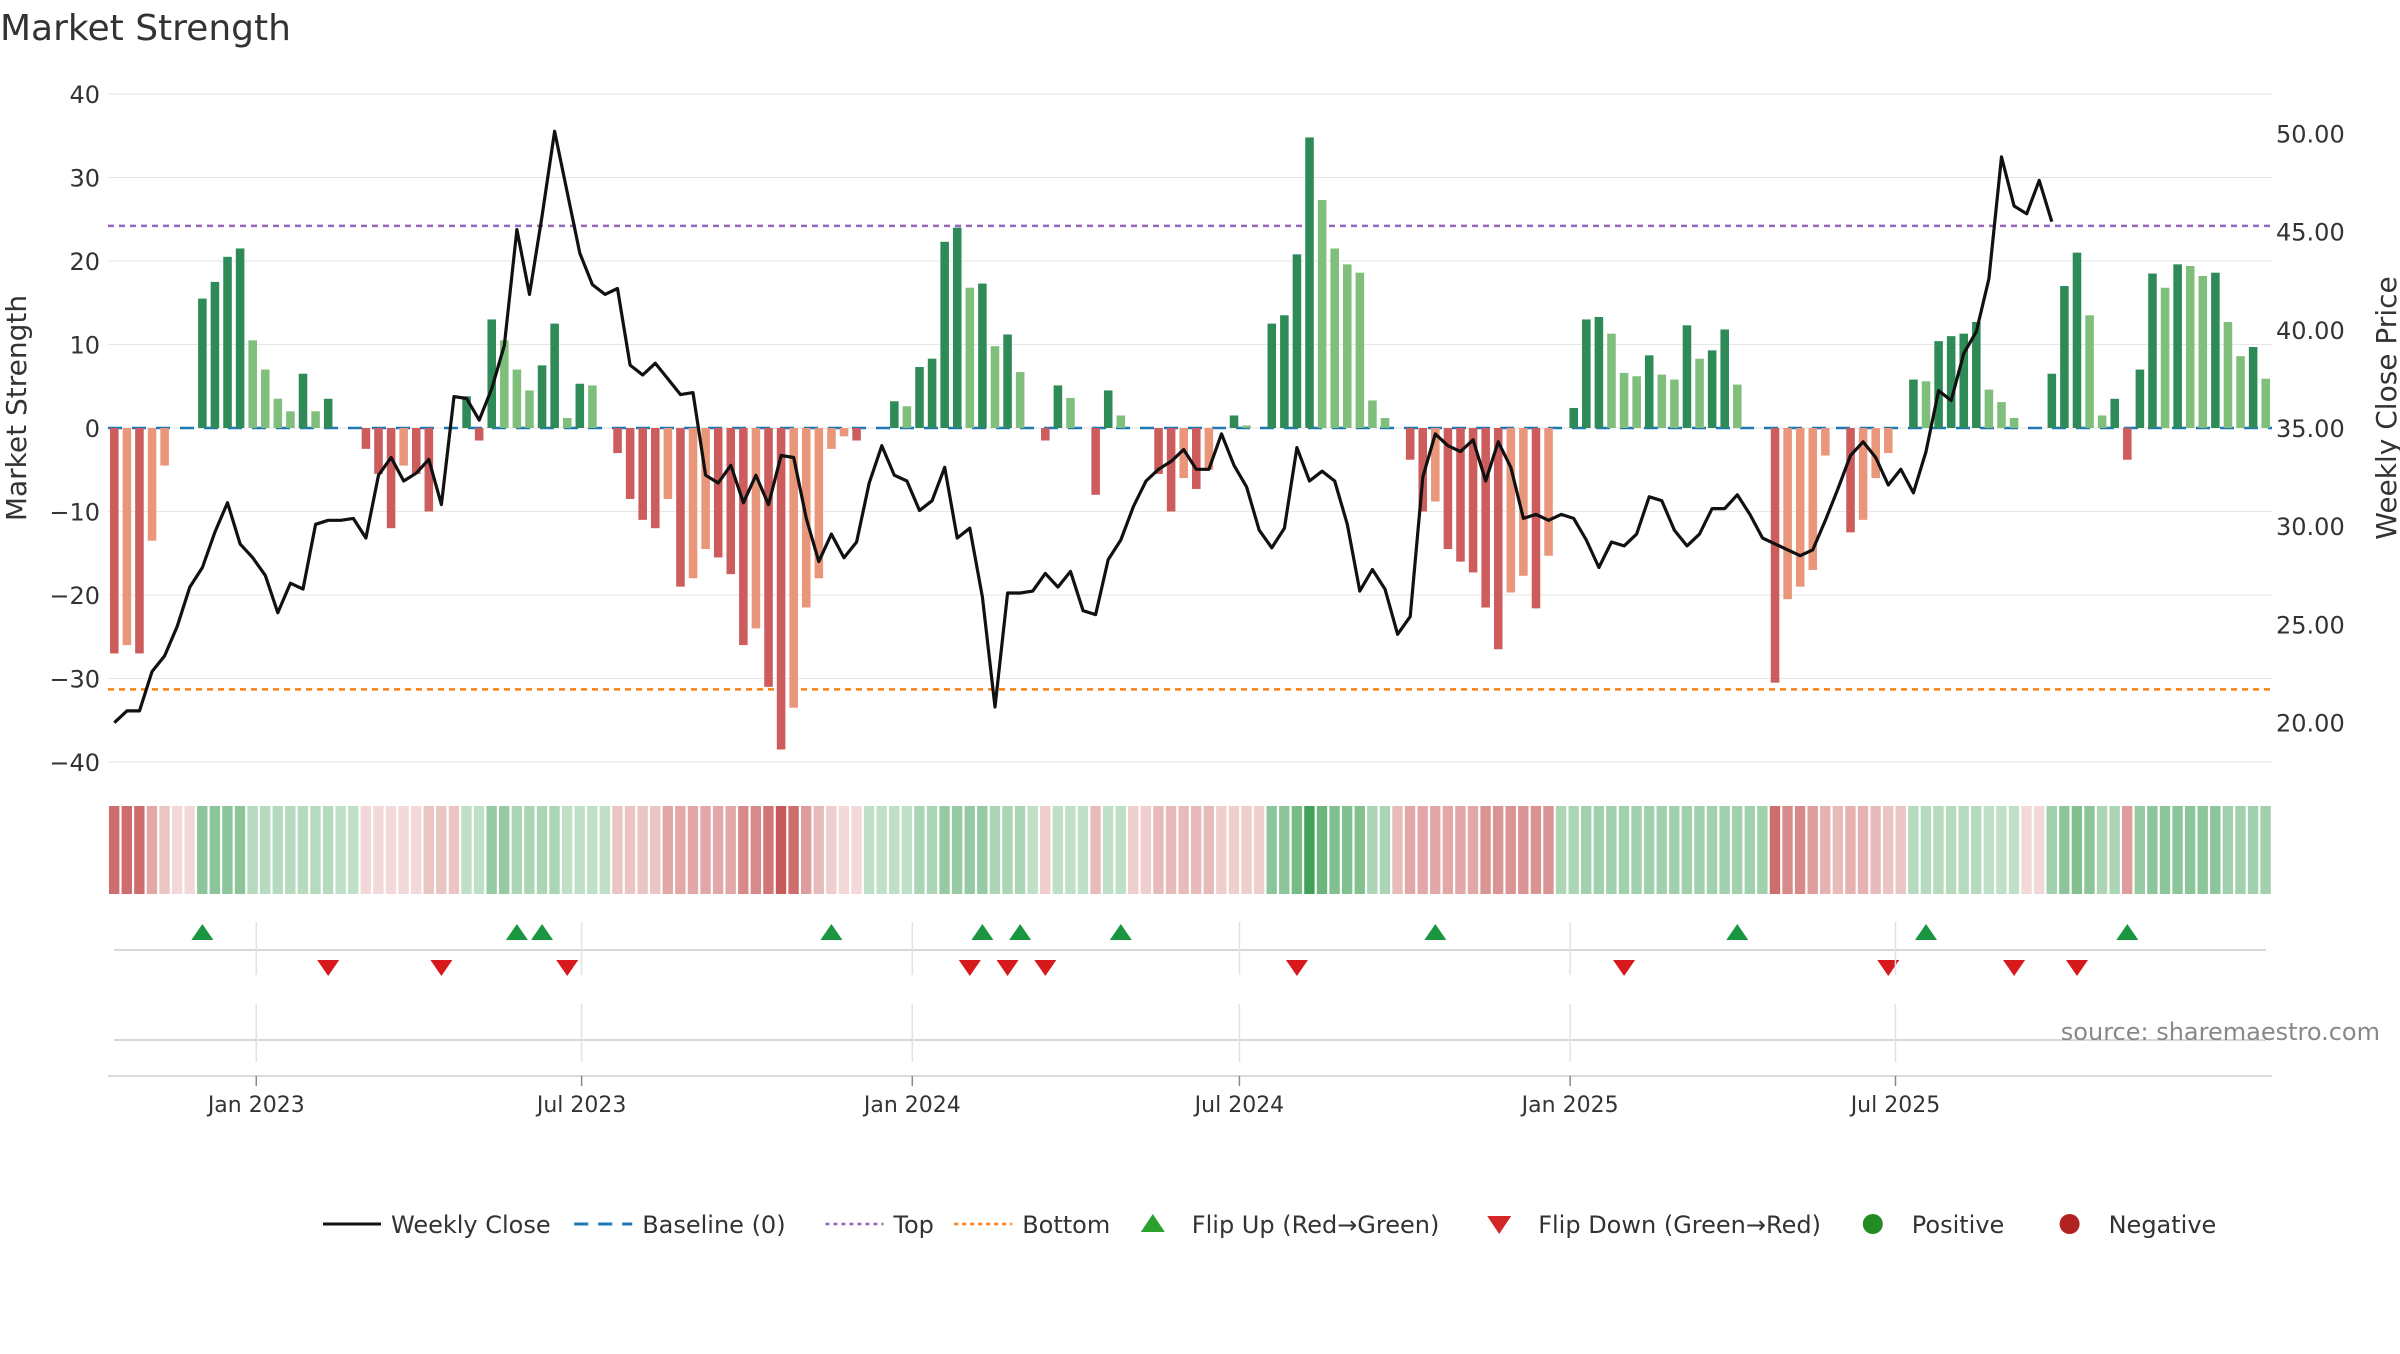  Describe the element at coordinates (74, 596) in the screenshot. I see `y-tick-left: −20` at that location.